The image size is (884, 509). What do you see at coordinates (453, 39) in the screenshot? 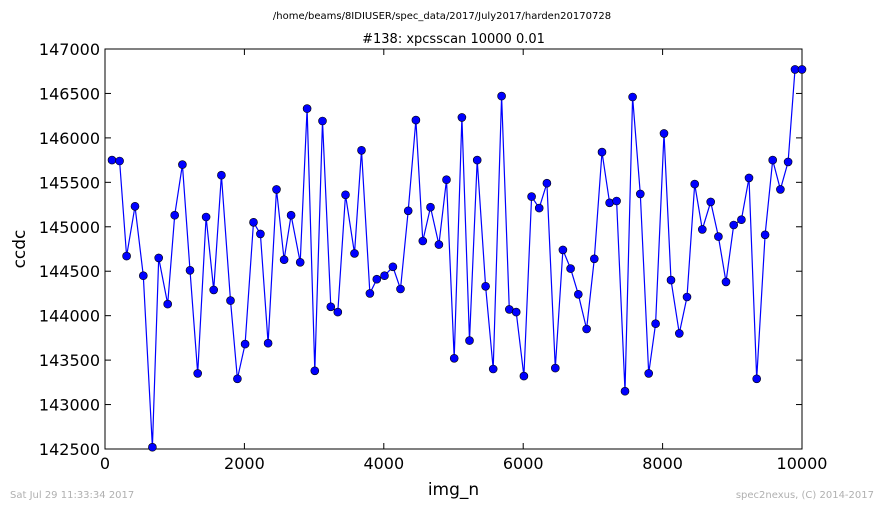
I see `chart-title: #138: xpcsscan 10000 0.01` at bounding box center [453, 39].